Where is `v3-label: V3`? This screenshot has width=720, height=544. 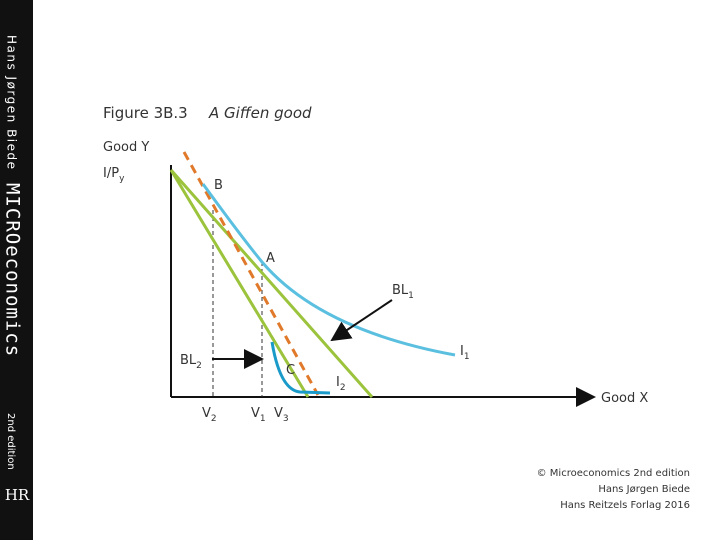
v3-label: V3 is located at coordinates (281, 415).